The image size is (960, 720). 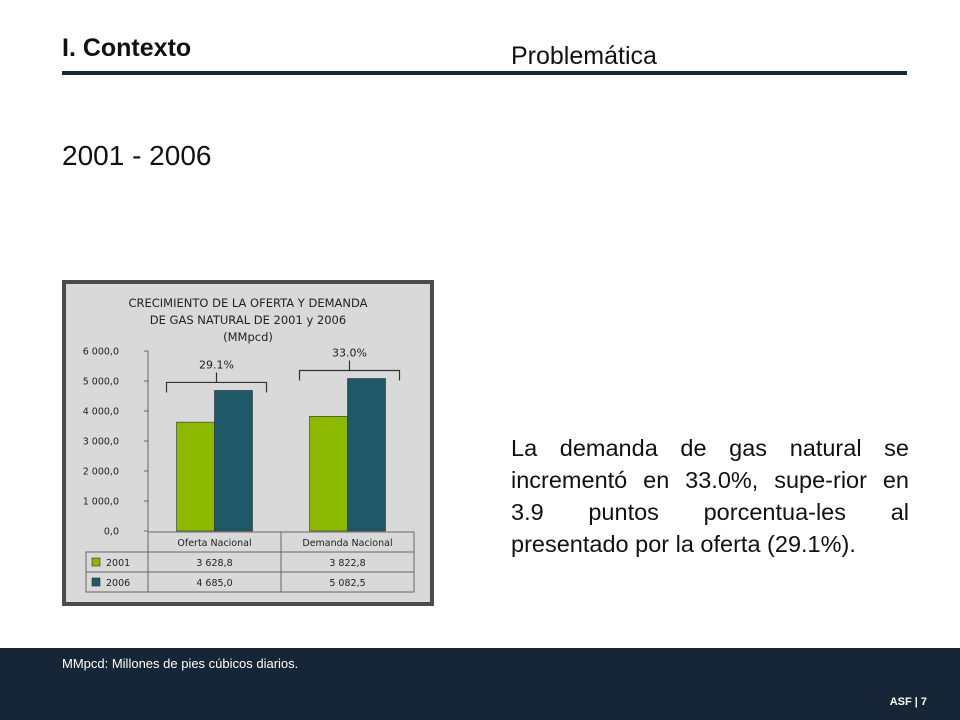 What do you see at coordinates (248, 337) in the screenshot?
I see `chart-title-line-3: (MMpcd)` at bounding box center [248, 337].